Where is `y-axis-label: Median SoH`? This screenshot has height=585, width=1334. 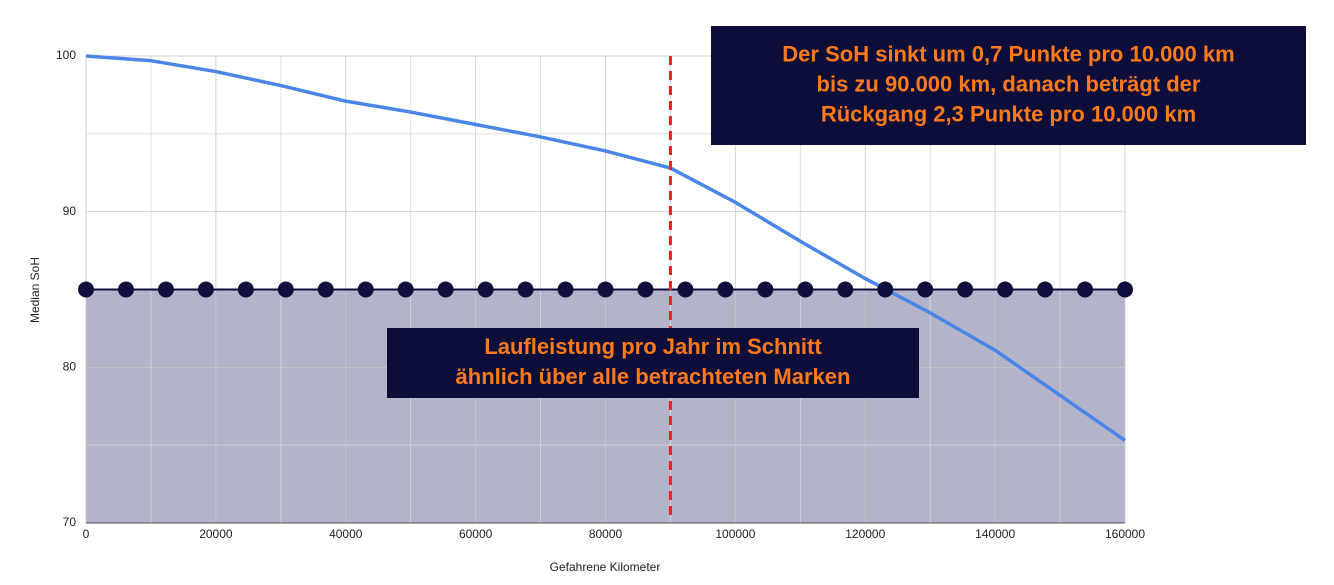 y-axis-label: Median SoH is located at coordinates (35, 290).